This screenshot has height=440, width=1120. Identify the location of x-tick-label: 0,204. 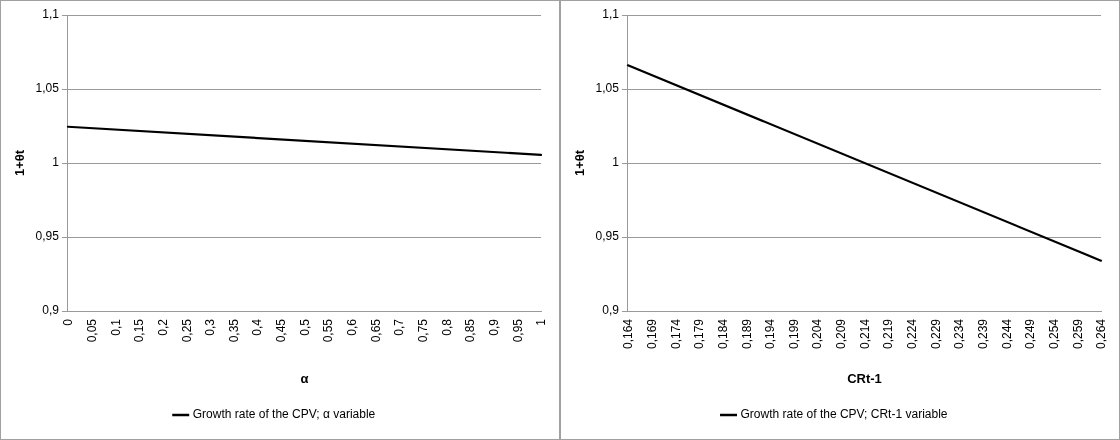
(817, 334).